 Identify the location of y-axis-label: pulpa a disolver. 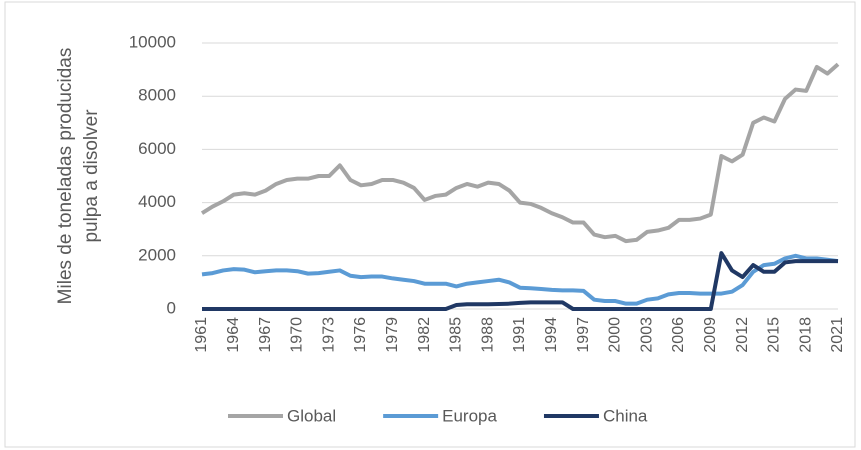
(91, 176).